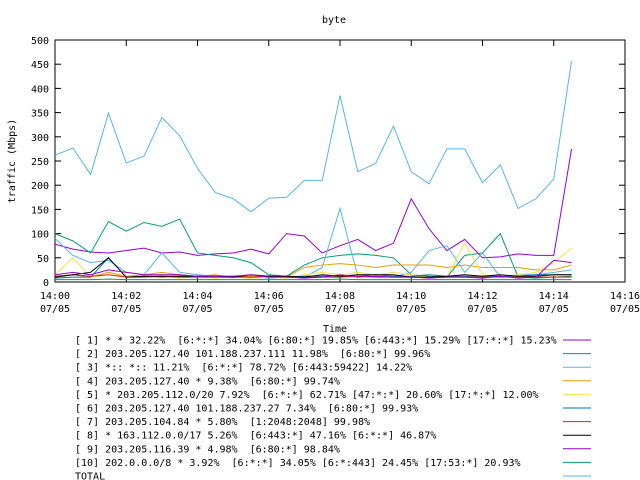 The height and width of the screenshot is (480, 640). What do you see at coordinates (40, 65) in the screenshot?
I see `y-tick-label: 450` at bounding box center [40, 65].